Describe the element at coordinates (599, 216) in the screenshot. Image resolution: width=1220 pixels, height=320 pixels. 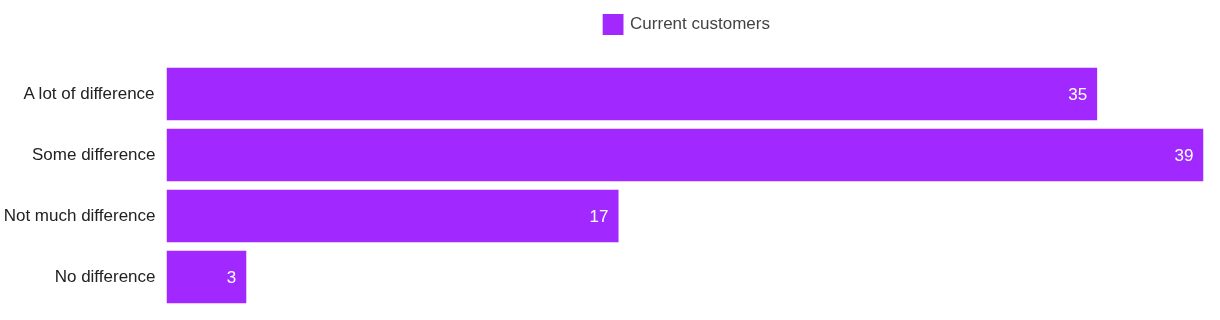
I see `data-label: 17` at that location.